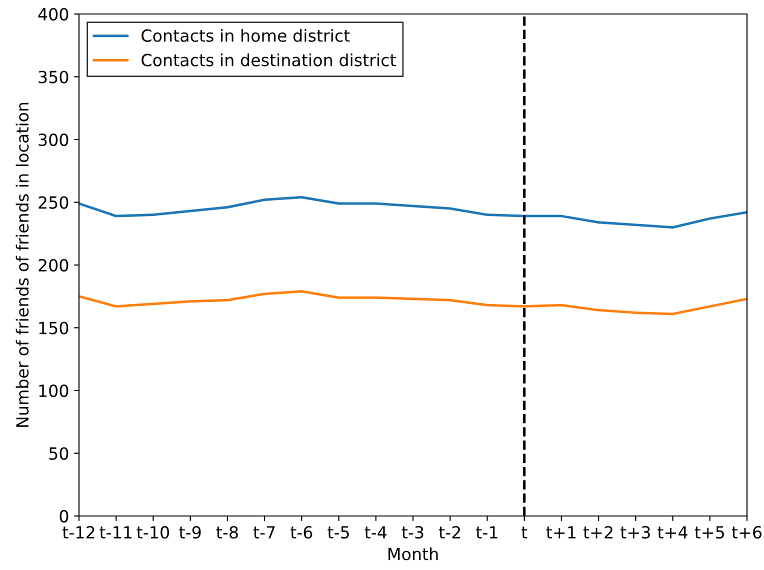 This screenshot has width=764, height=570. Describe the element at coordinates (78, 532) in the screenshot. I see `x-tick-label: t-12` at that location.